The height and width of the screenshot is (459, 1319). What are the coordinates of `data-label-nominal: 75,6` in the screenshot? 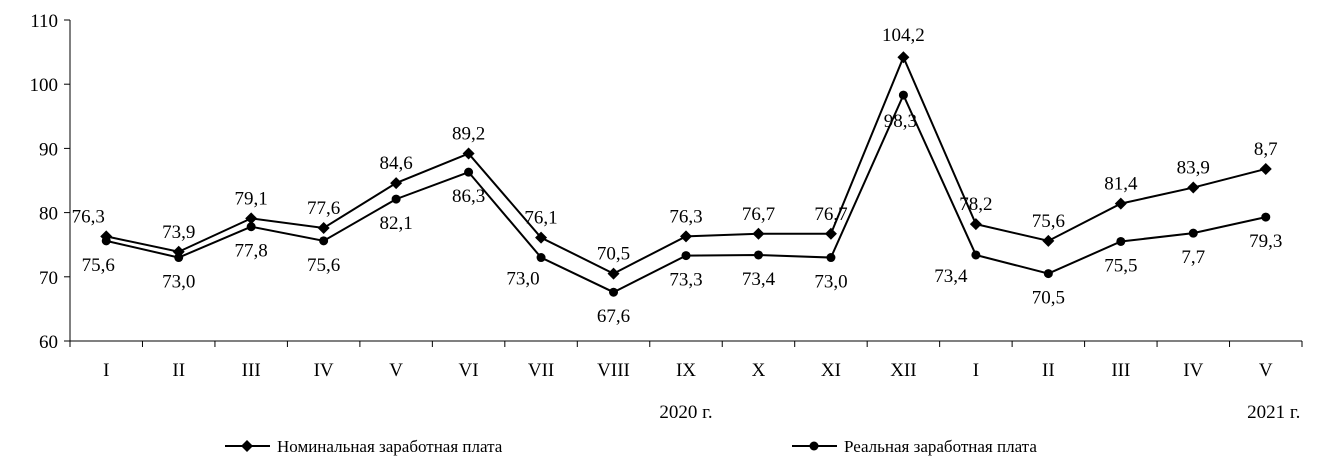 It's located at (1048, 221).